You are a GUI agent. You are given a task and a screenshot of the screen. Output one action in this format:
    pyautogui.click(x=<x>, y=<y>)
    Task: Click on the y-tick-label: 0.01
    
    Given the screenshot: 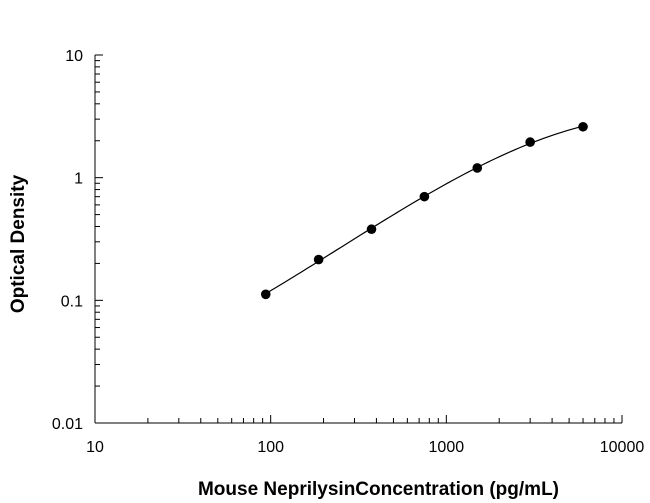 What is the action you would take?
    pyautogui.click(x=67, y=424)
    